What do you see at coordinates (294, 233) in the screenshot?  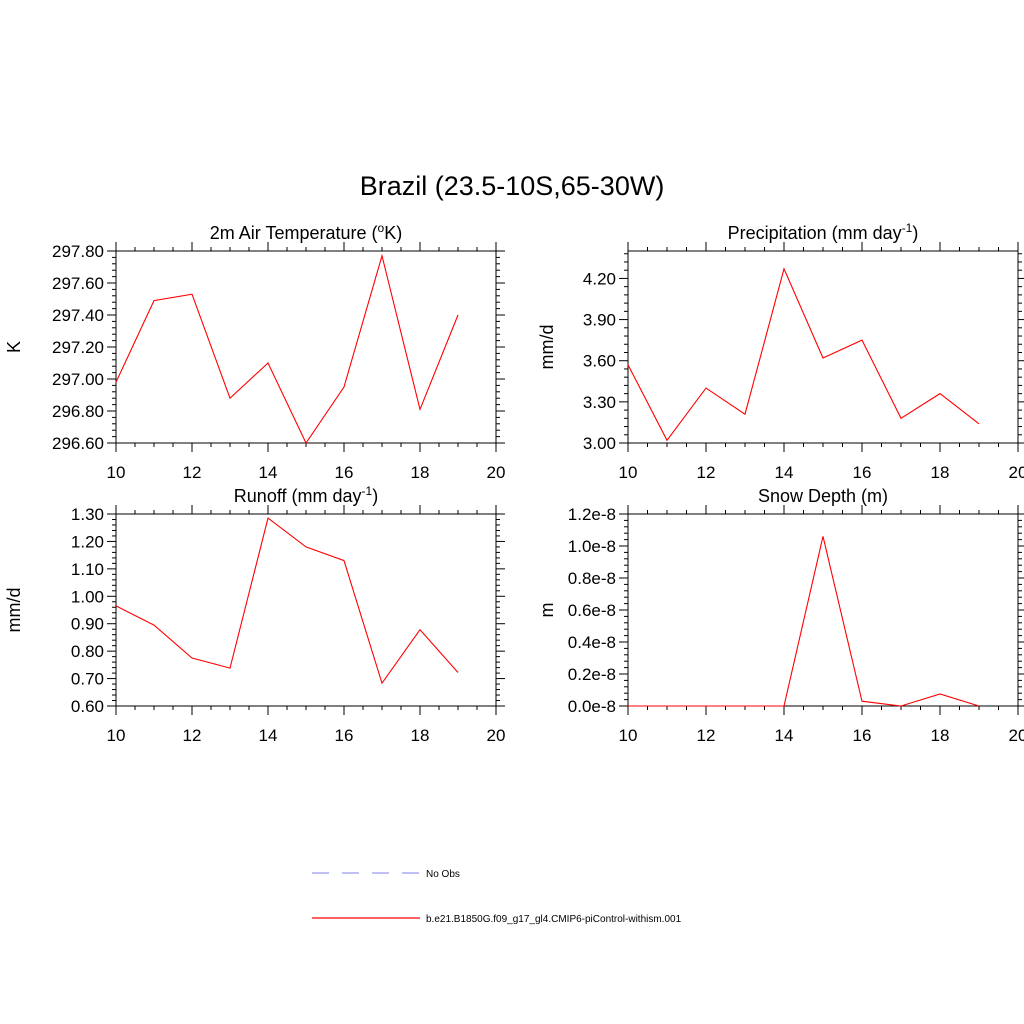 I see `panel-title-text: 2m Air Temperature (` at bounding box center [294, 233].